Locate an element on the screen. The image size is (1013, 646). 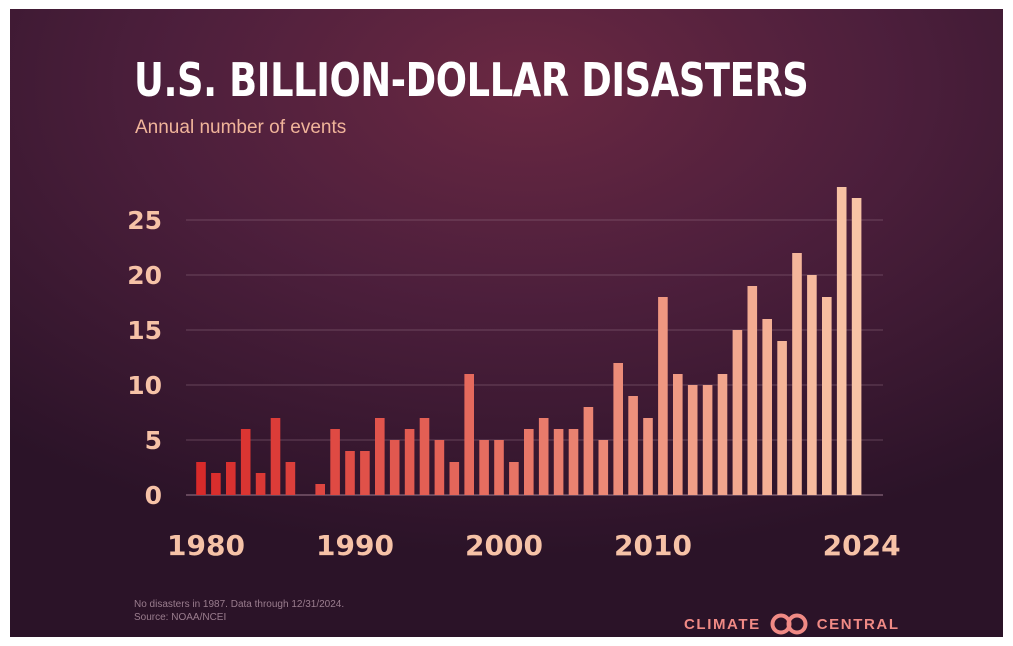
bar-2023 is located at coordinates (841, 341).